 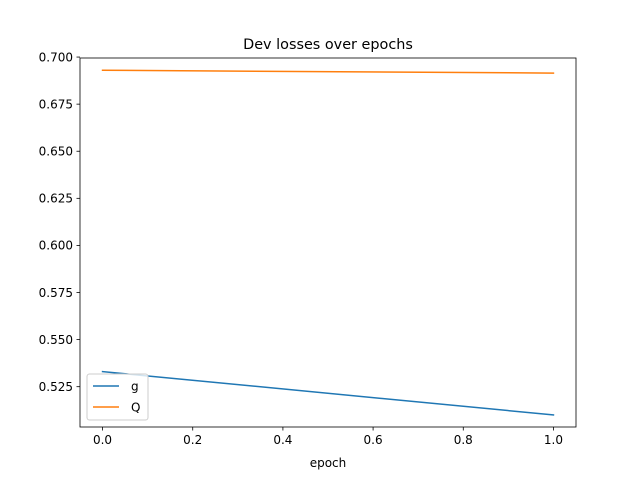 What do you see at coordinates (102, 440) in the screenshot?
I see `x-tick-label: 0.0` at bounding box center [102, 440].